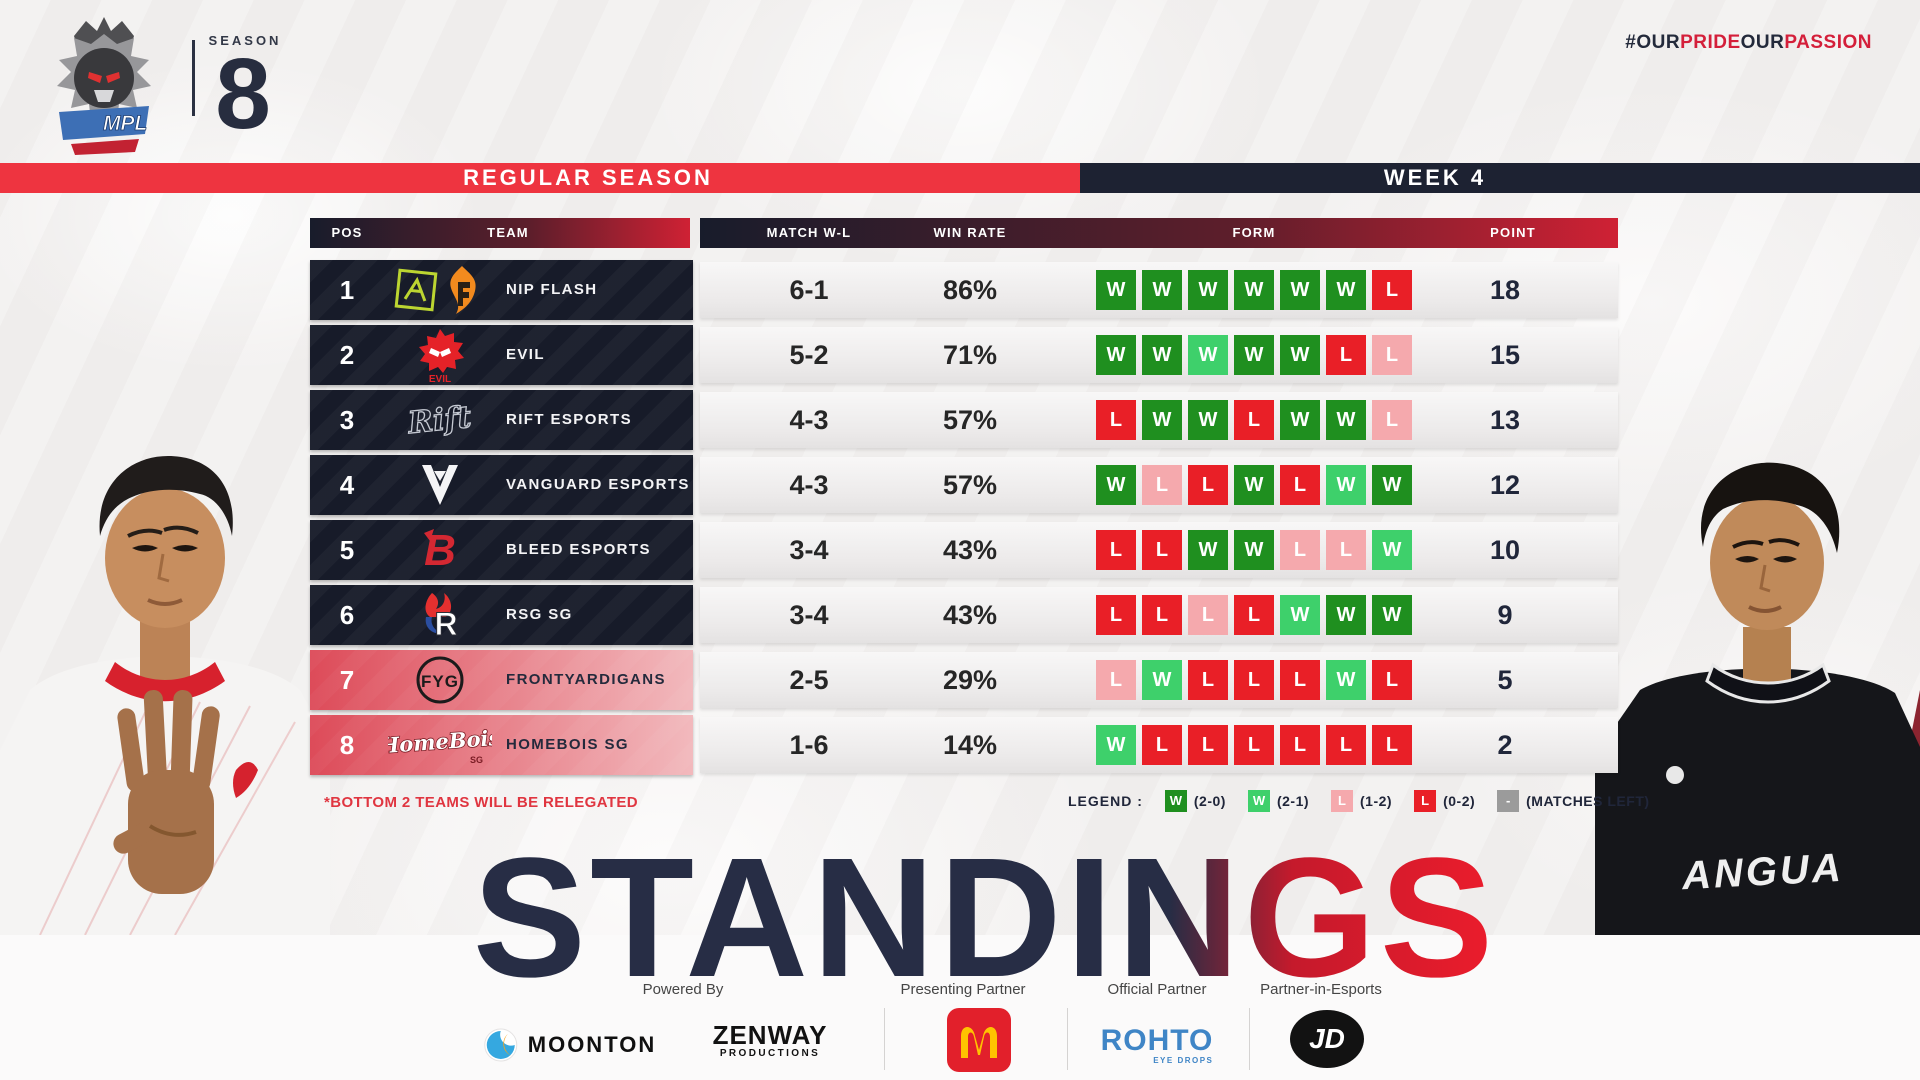 The image size is (1920, 1080). What do you see at coordinates (809, 680) in the screenshot?
I see `row-match-wl: 2-5` at bounding box center [809, 680].